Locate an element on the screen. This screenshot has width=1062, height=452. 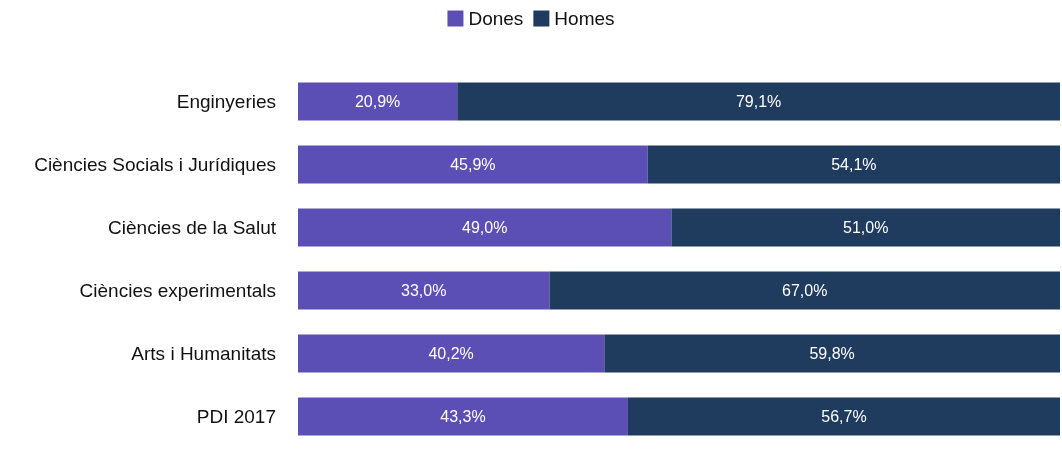
y-tick-label: Enginyeries is located at coordinates (226, 101).